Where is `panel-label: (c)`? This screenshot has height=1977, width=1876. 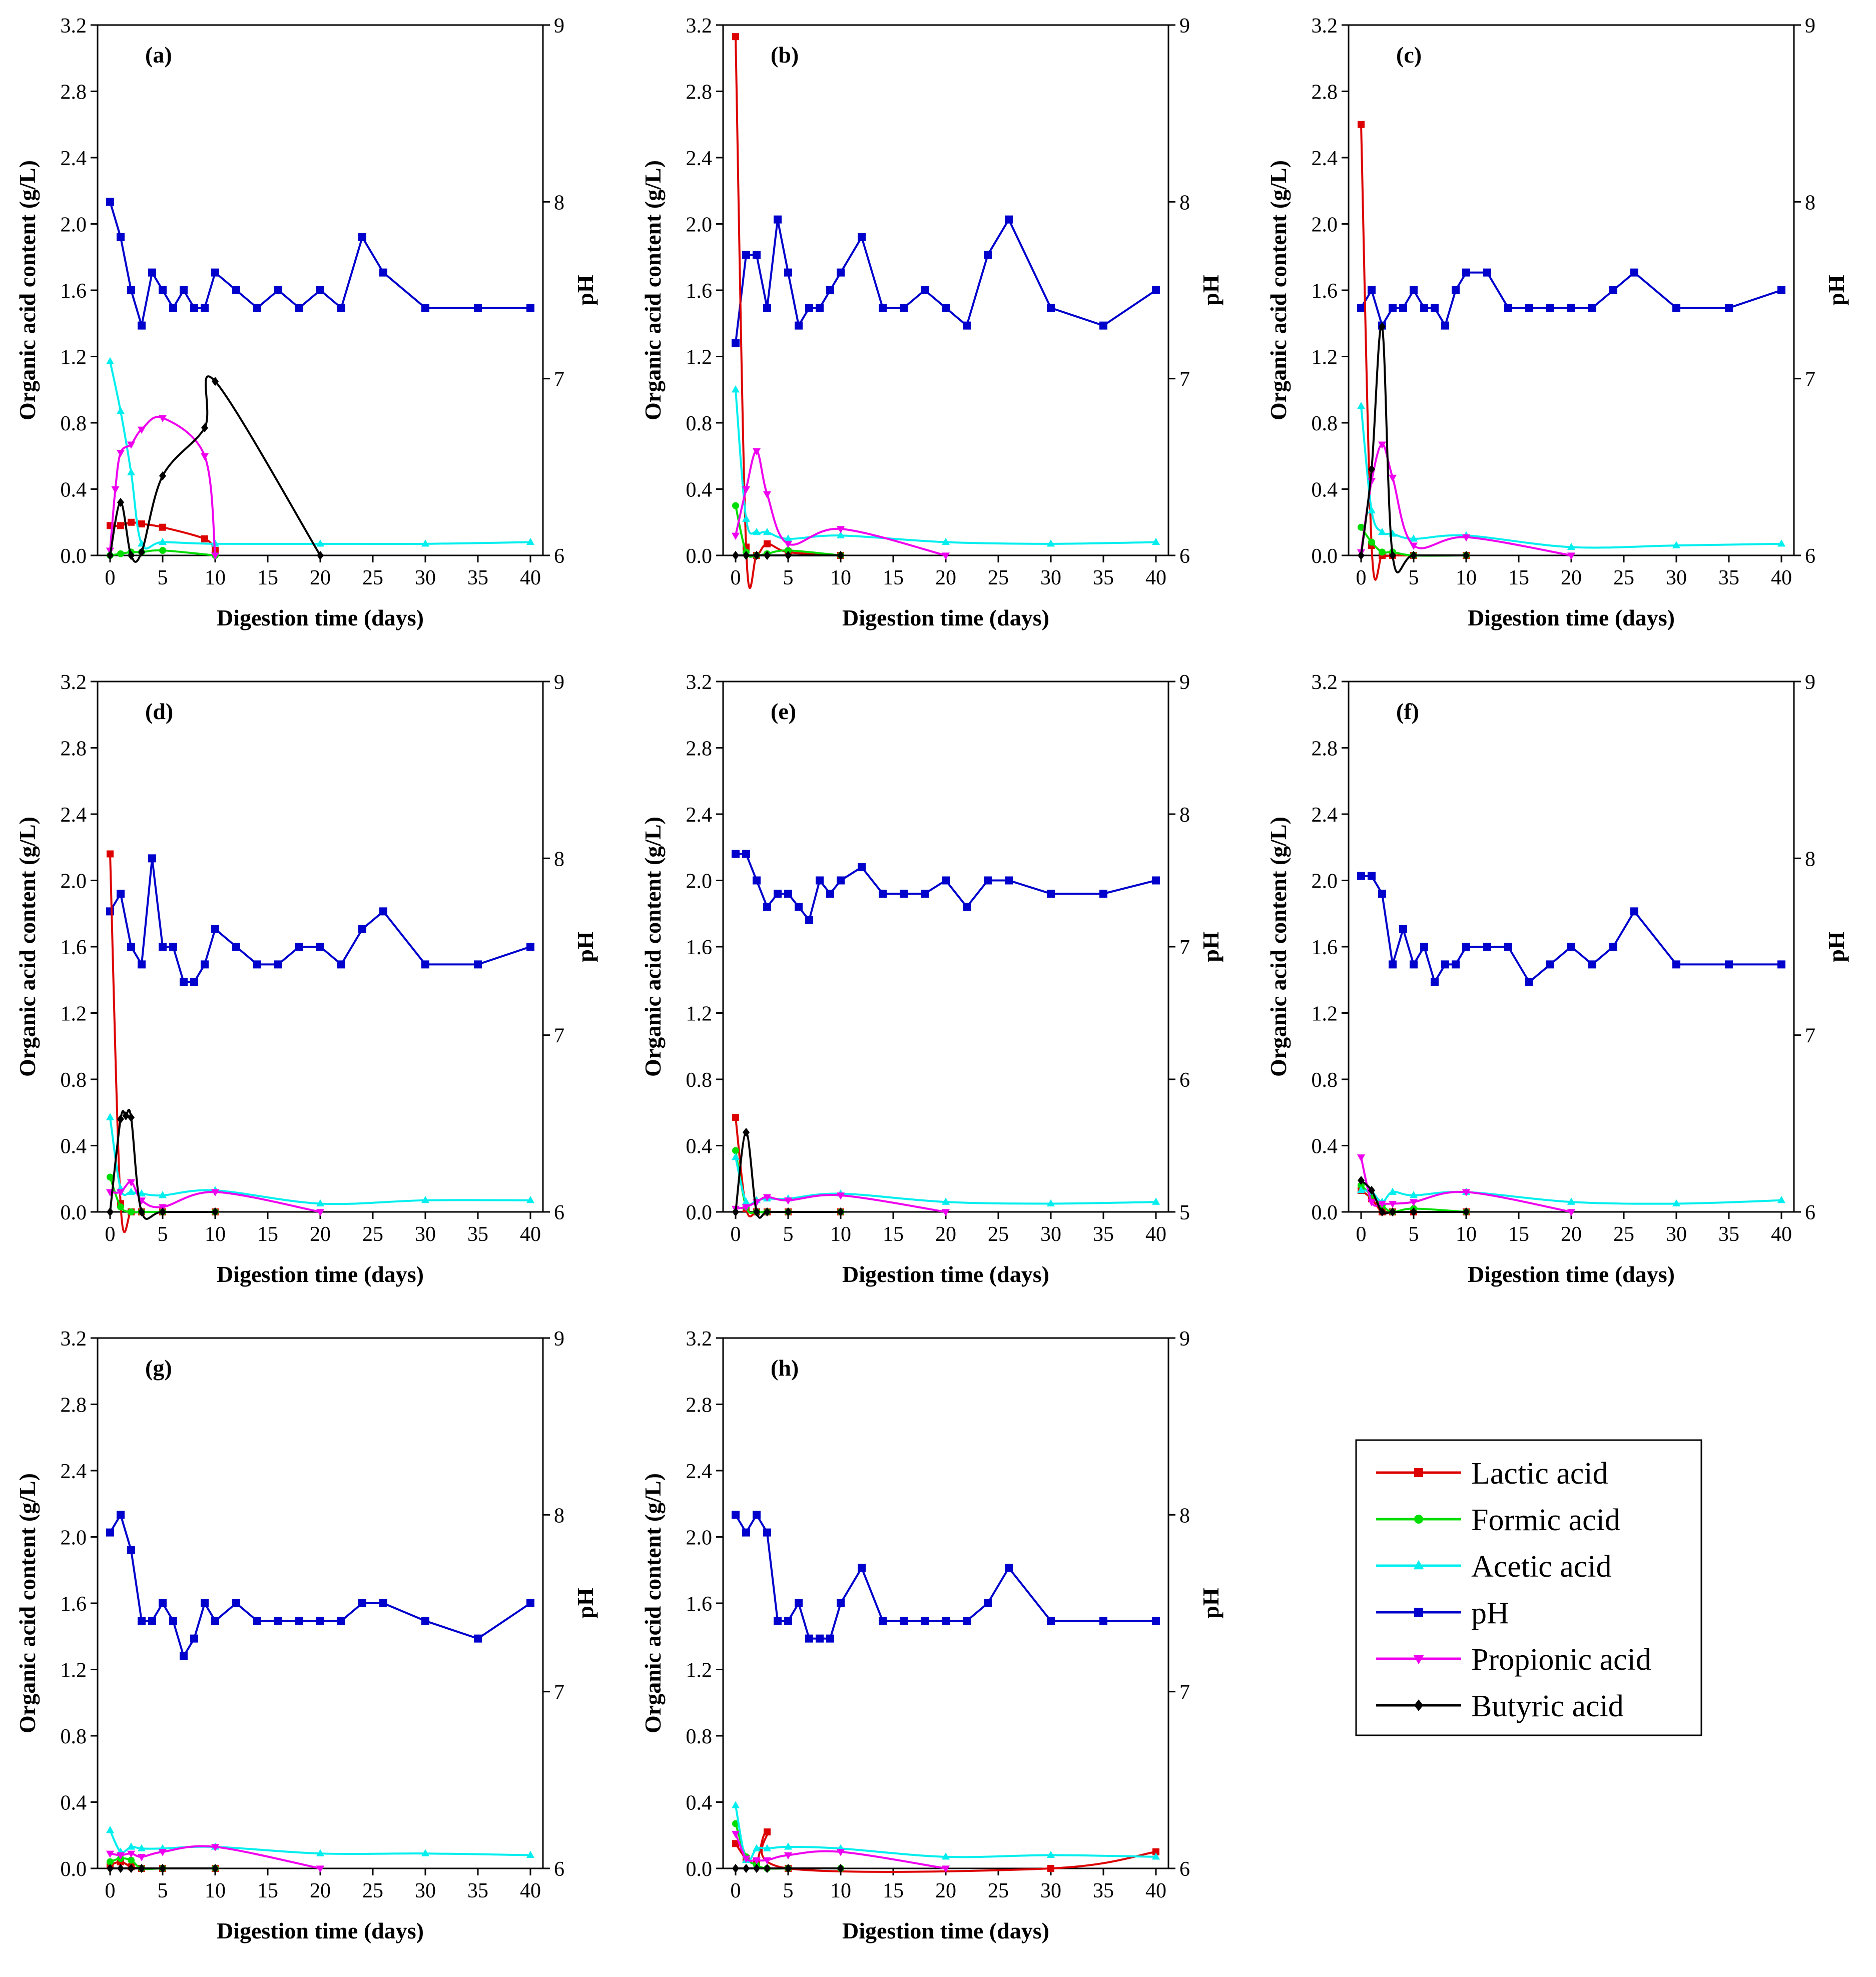 panel-label: (c) is located at coordinates (1409, 55).